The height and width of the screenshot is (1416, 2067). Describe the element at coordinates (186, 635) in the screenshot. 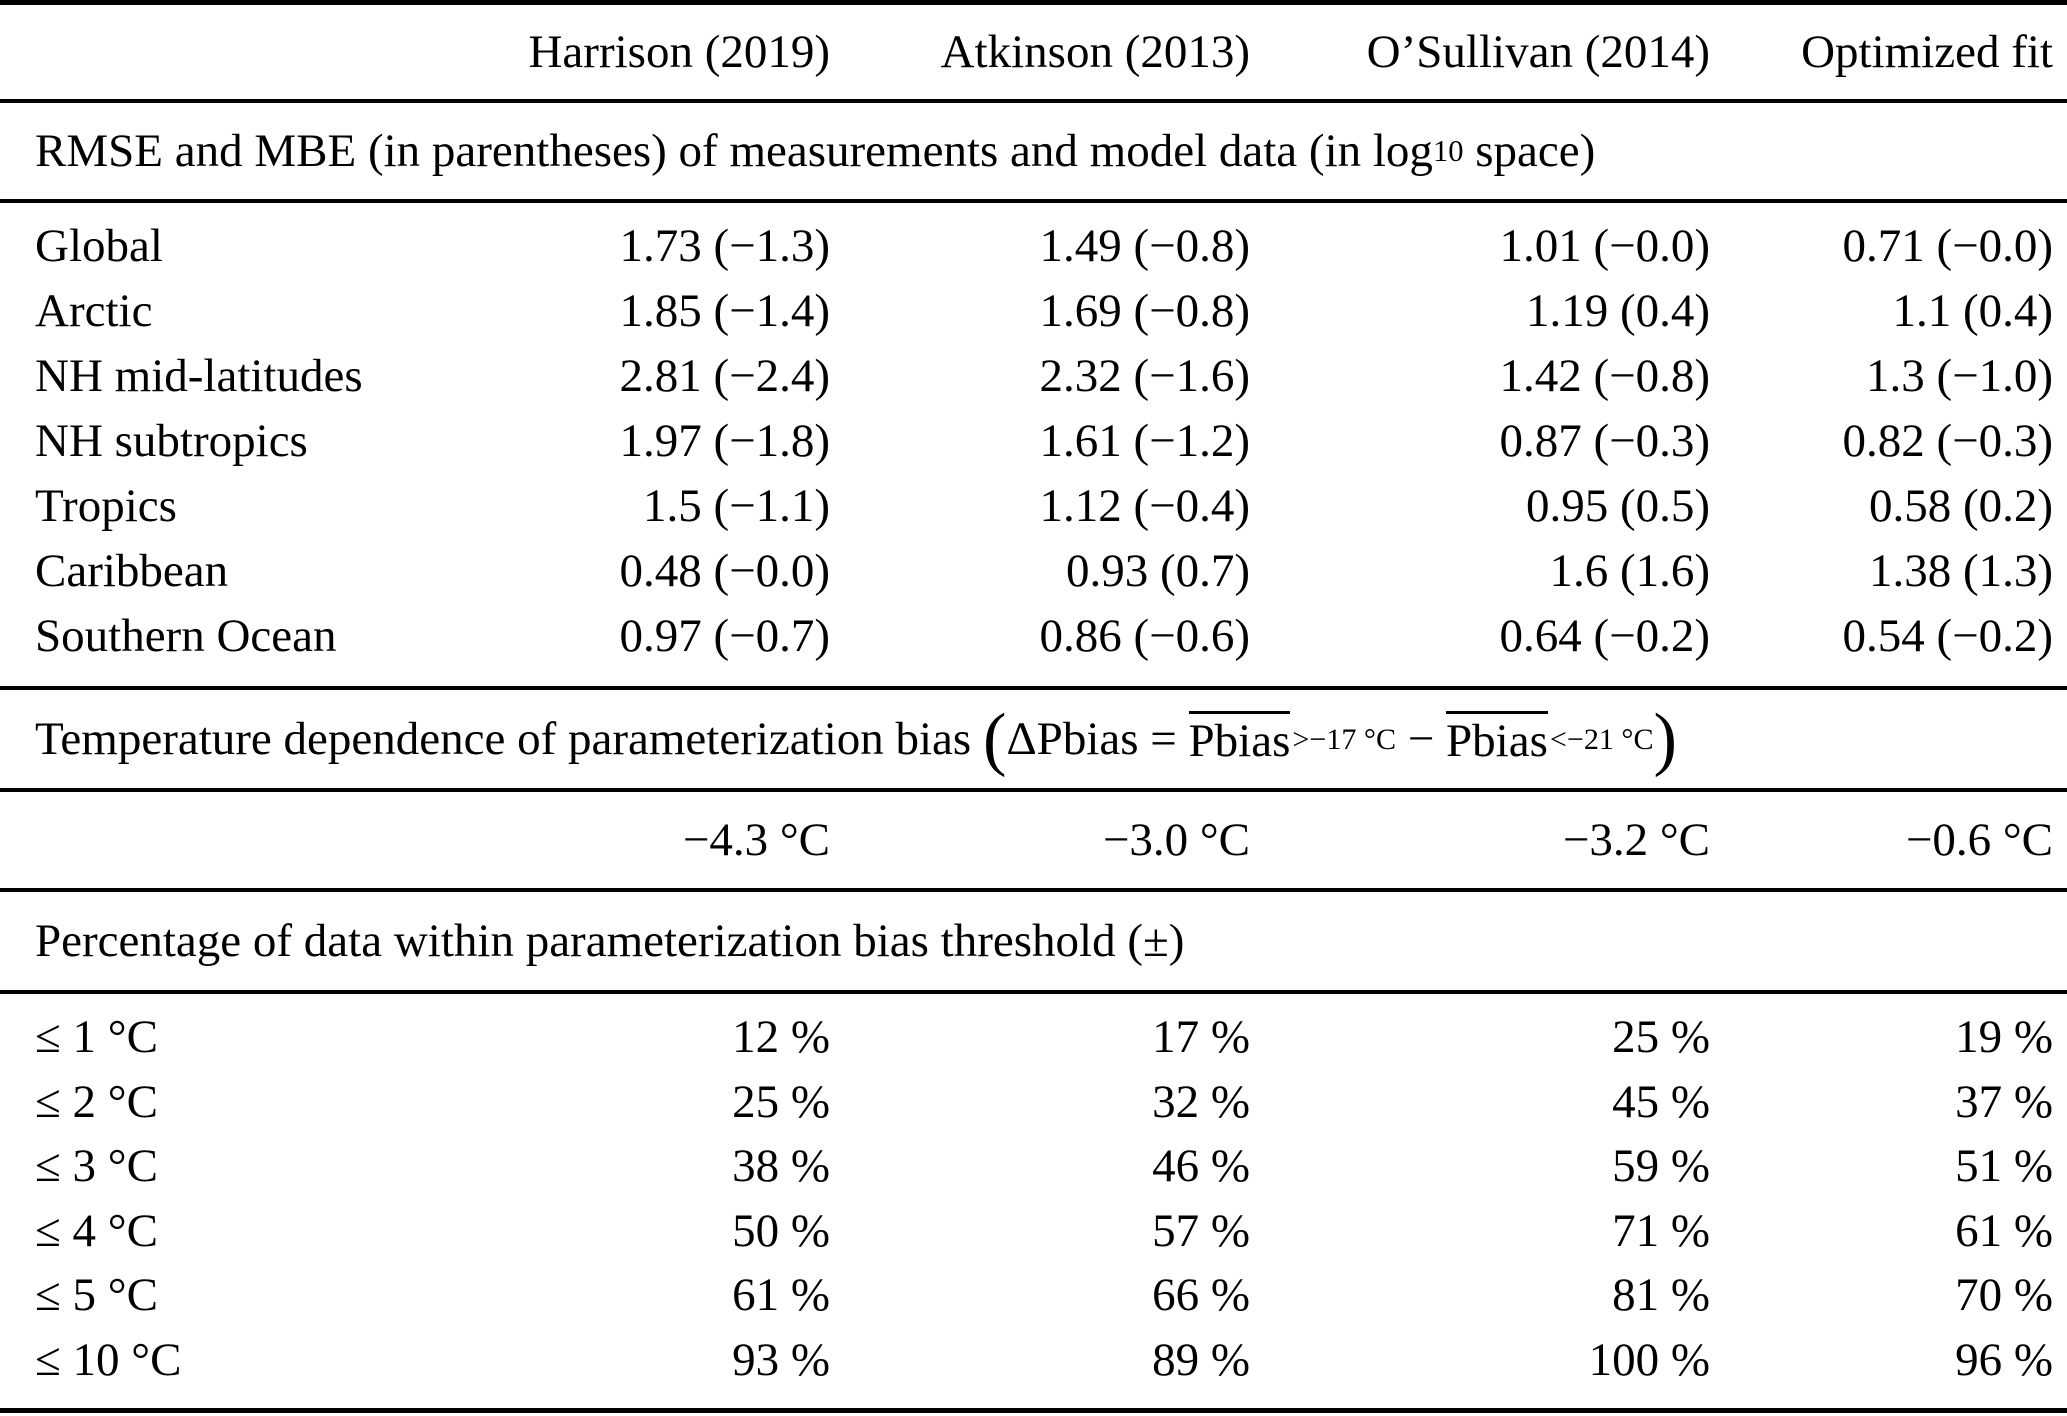

I see `row-label: Southern Ocean` at that location.